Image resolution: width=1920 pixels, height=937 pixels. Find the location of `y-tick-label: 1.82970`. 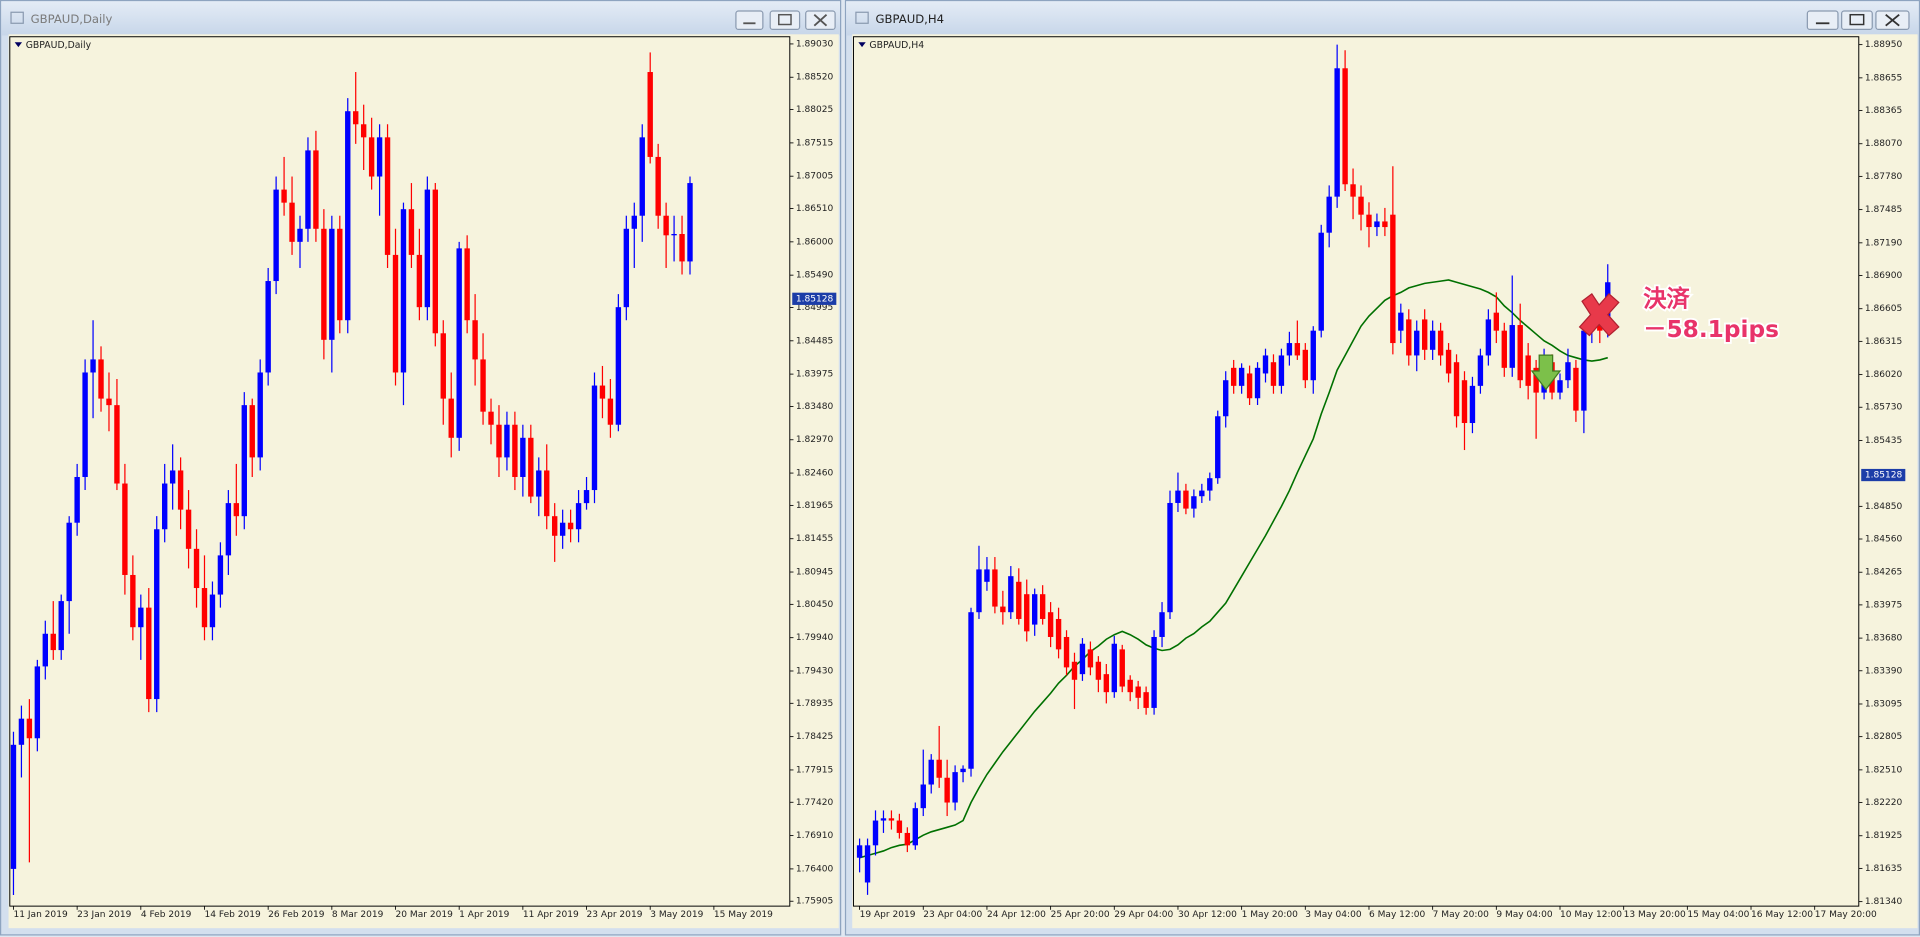

y-tick-label: 1.82970 is located at coordinates (815, 440).